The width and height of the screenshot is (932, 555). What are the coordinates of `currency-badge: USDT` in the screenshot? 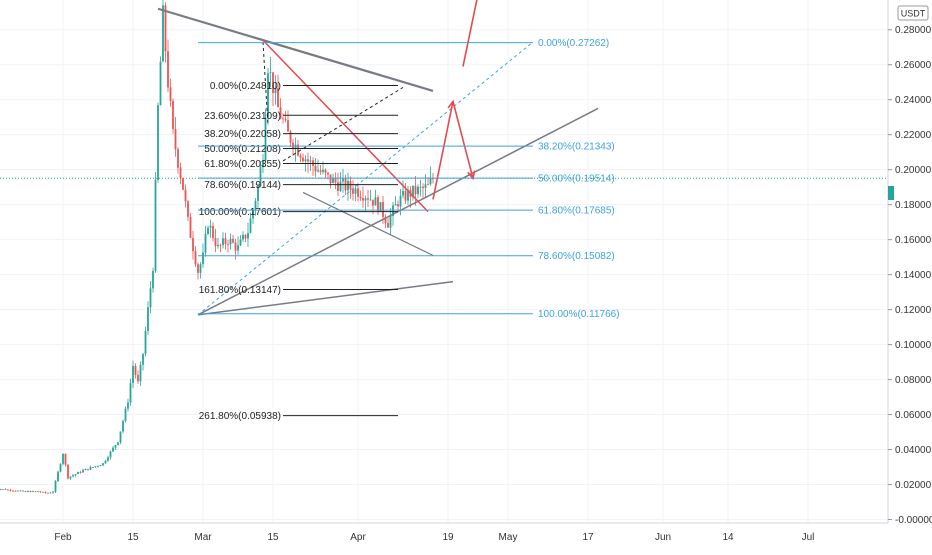 It's located at (913, 13).